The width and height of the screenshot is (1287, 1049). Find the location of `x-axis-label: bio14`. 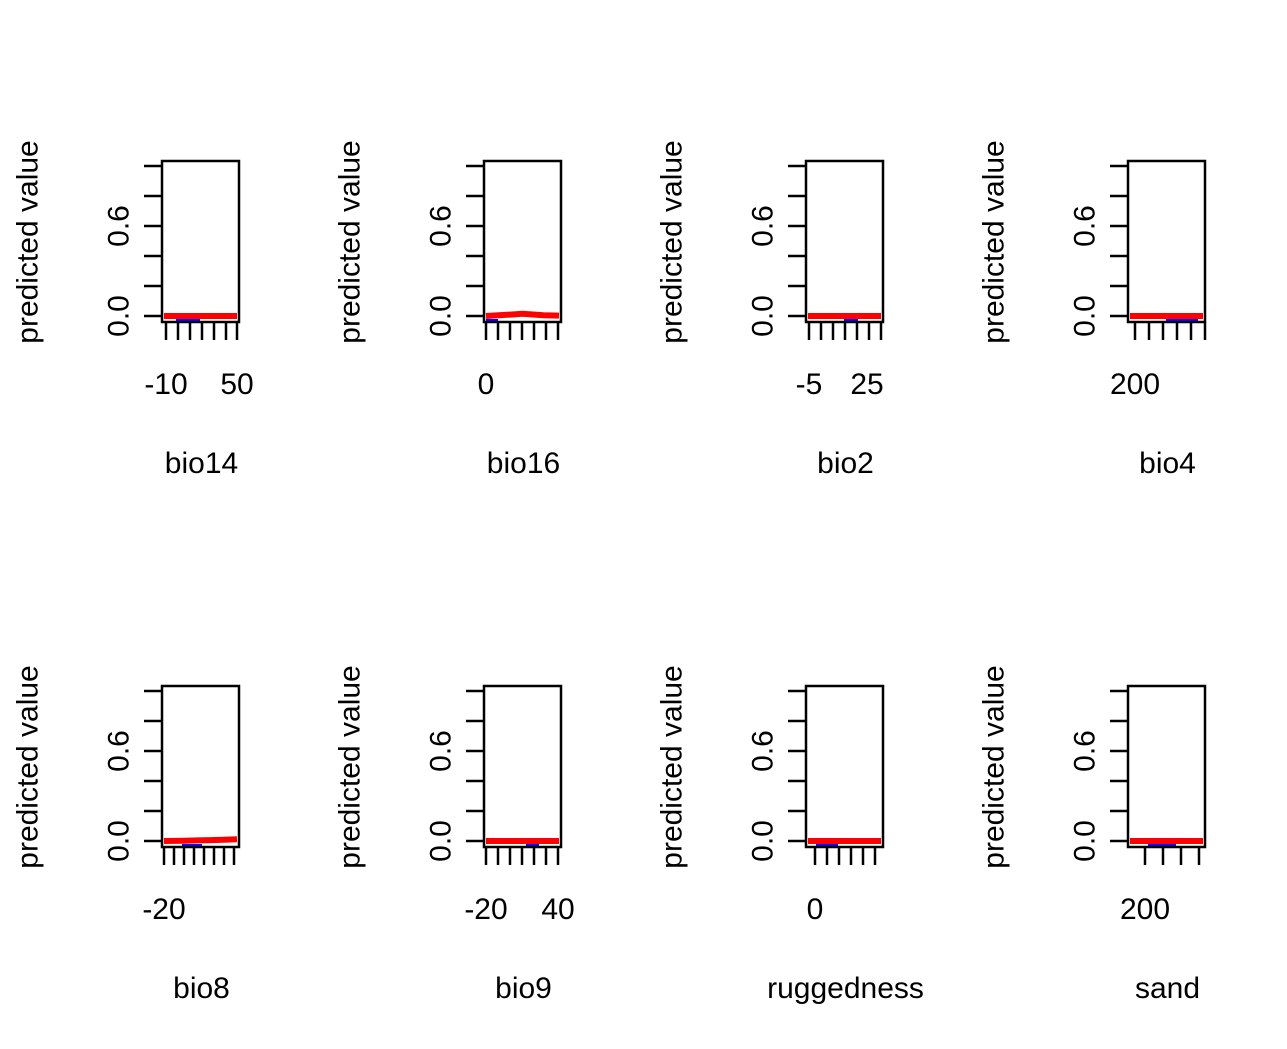

x-axis-label: bio14 is located at coordinates (201, 463).